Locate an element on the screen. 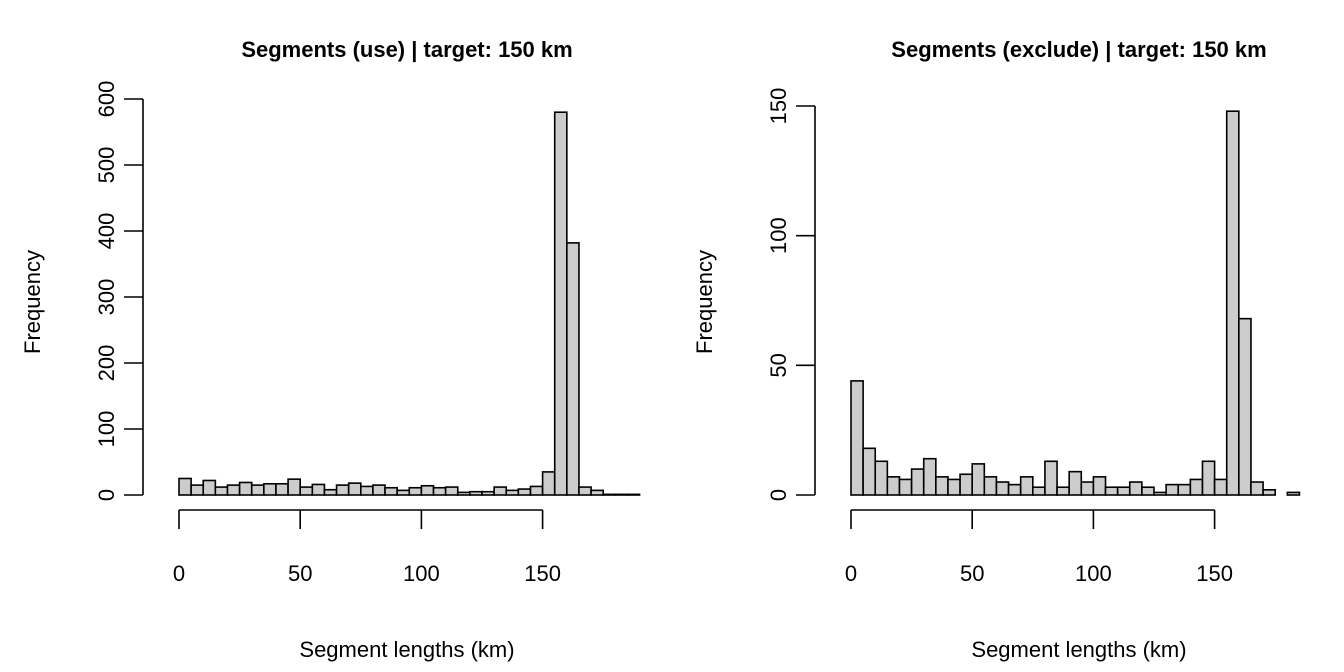 The height and width of the screenshot is (672, 1344). y-tick-label: 400 is located at coordinates (106, 231).